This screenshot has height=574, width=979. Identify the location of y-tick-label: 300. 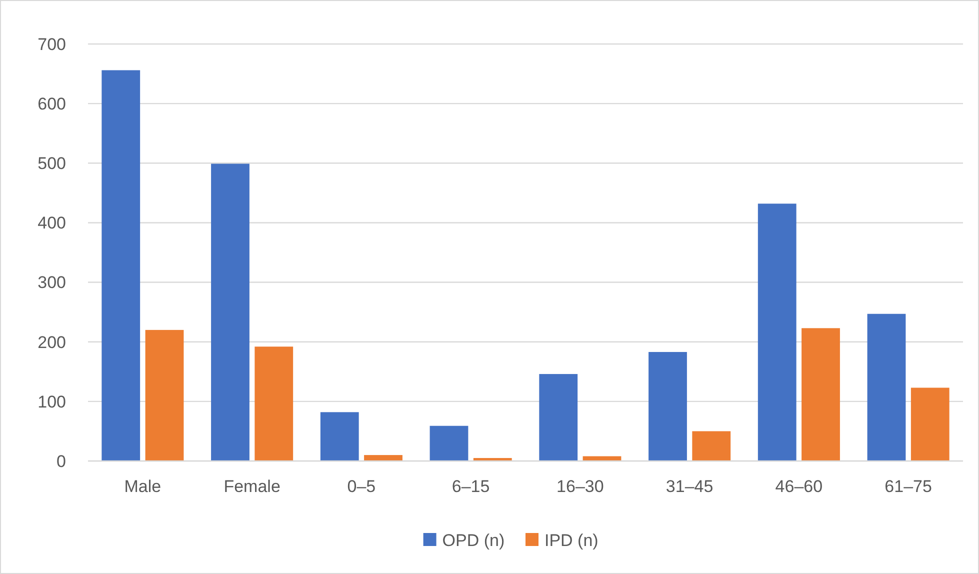
(52, 282).